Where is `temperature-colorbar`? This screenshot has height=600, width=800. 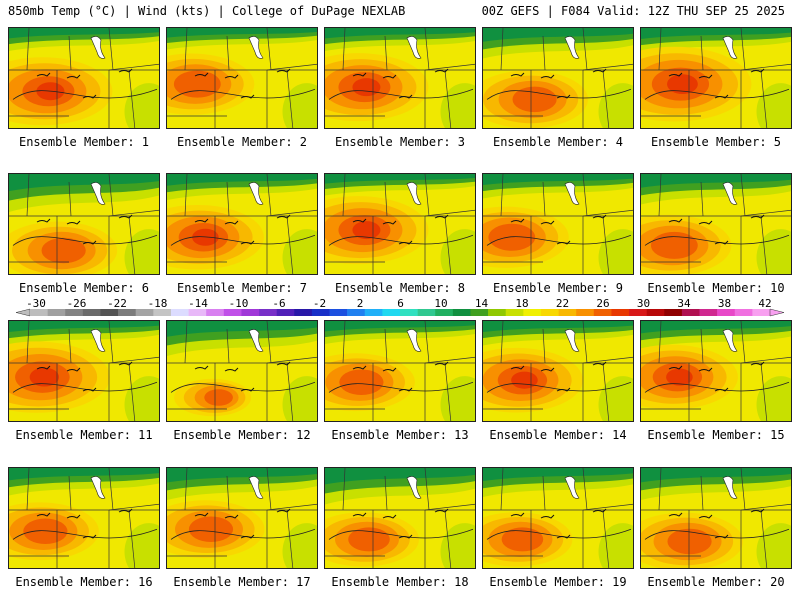
temperature-colorbar is located at coordinates (400, 312).